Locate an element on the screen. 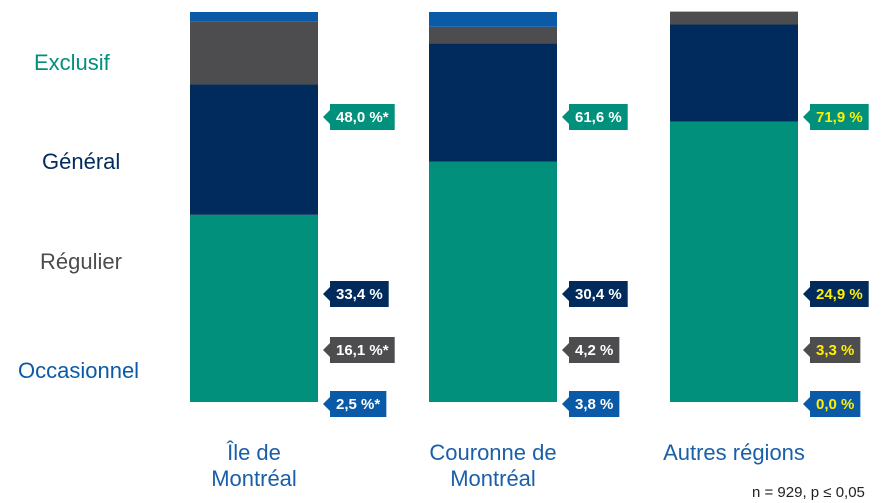  x-tick-label: Autres régions is located at coordinates (734, 452).